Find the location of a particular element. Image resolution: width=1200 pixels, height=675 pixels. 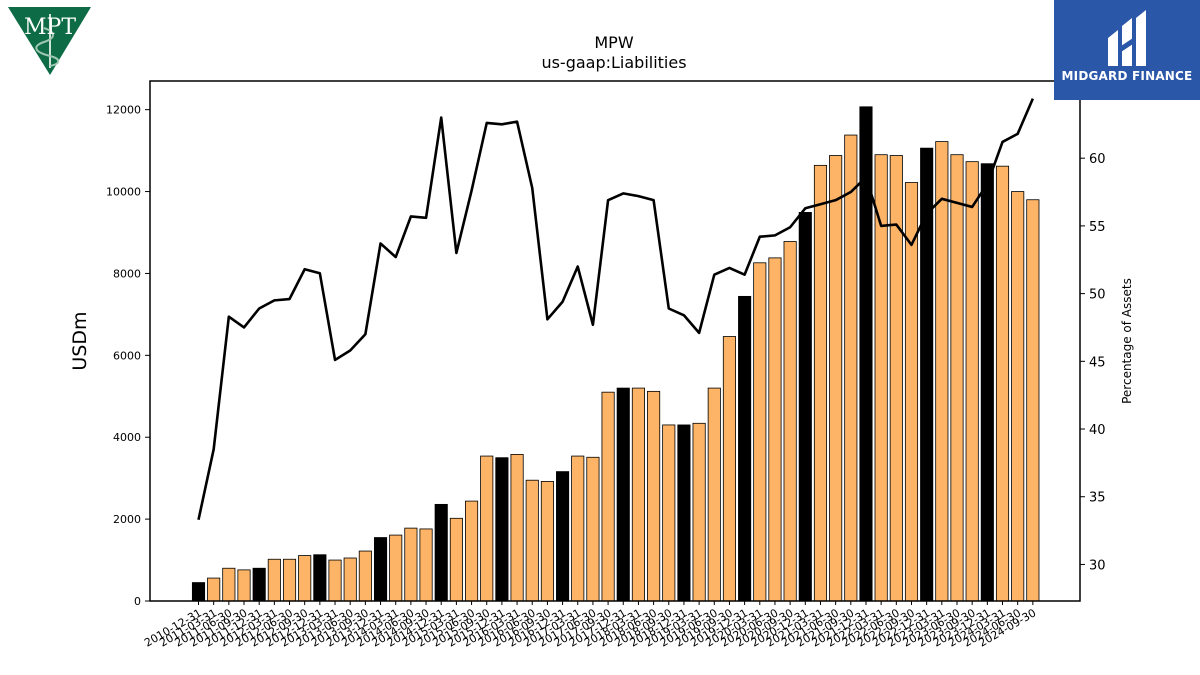

y2-tick-label: 45 is located at coordinates (1097, 362).